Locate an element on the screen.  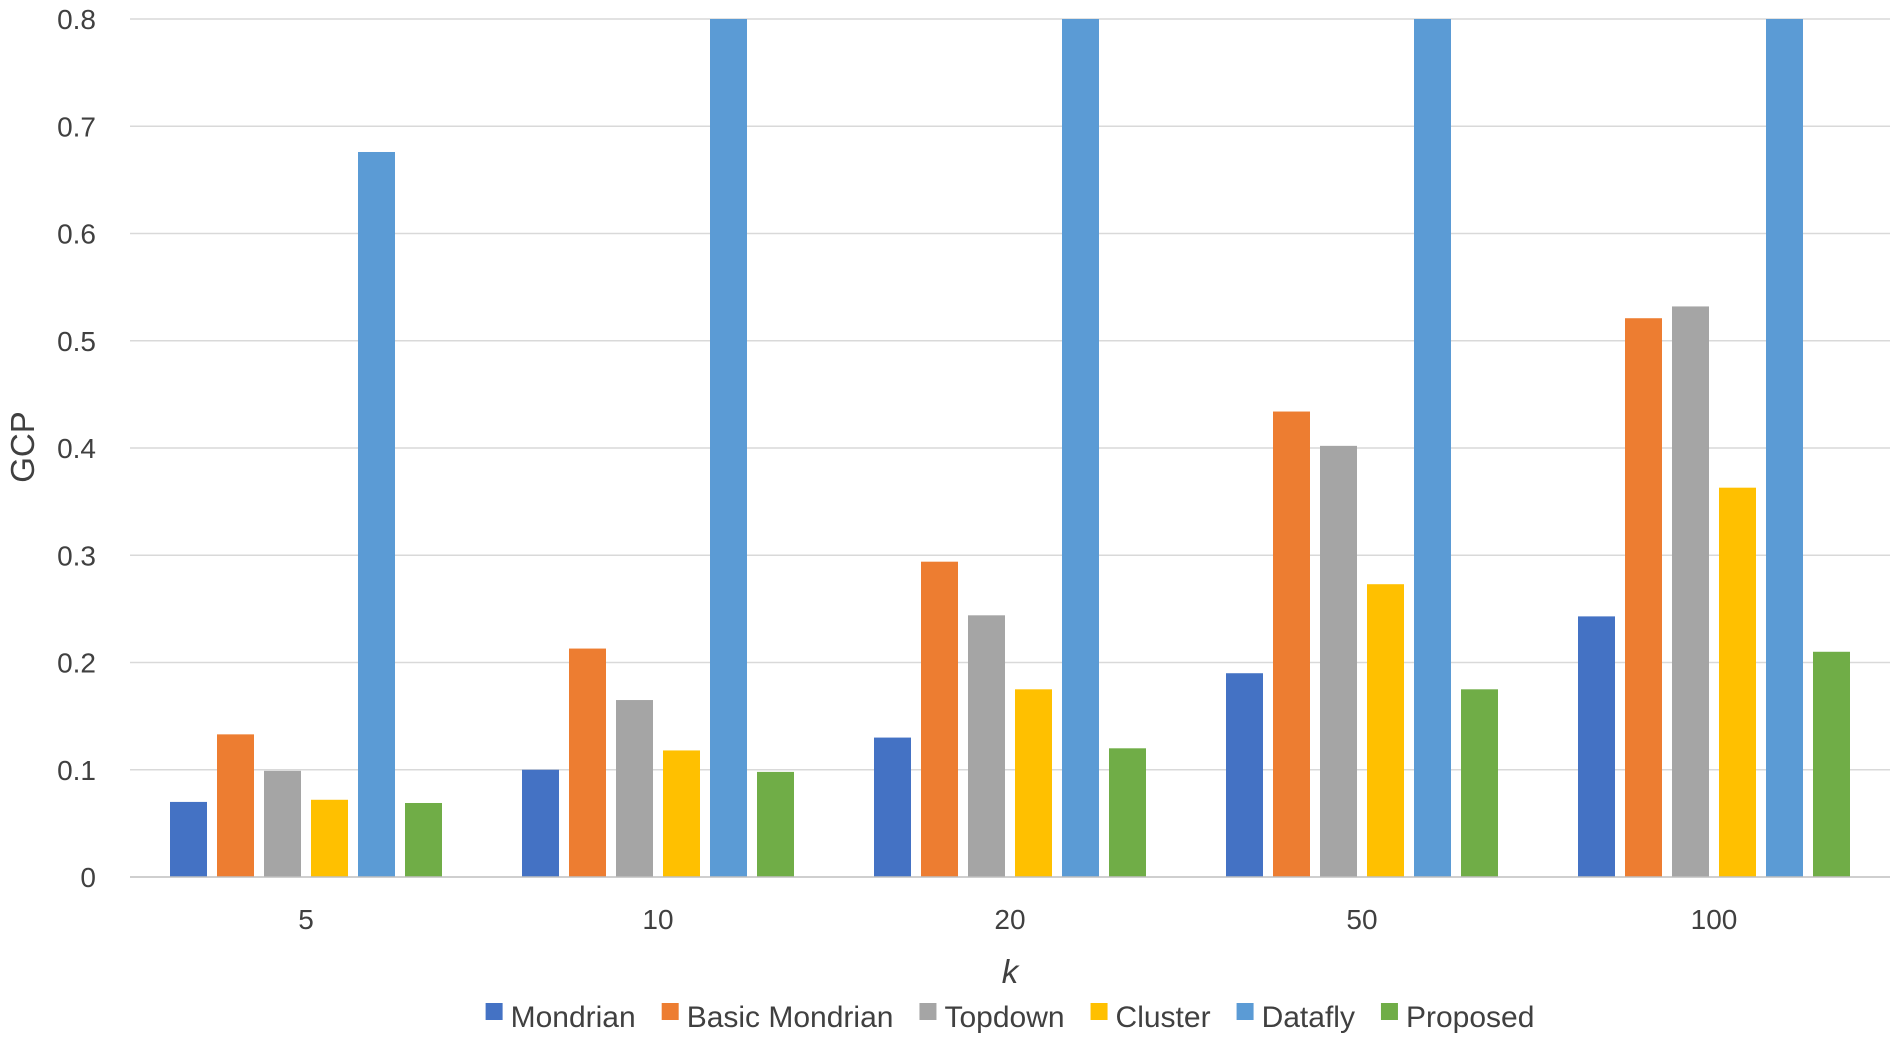
bar-proposed-k100 is located at coordinates (1831, 764).